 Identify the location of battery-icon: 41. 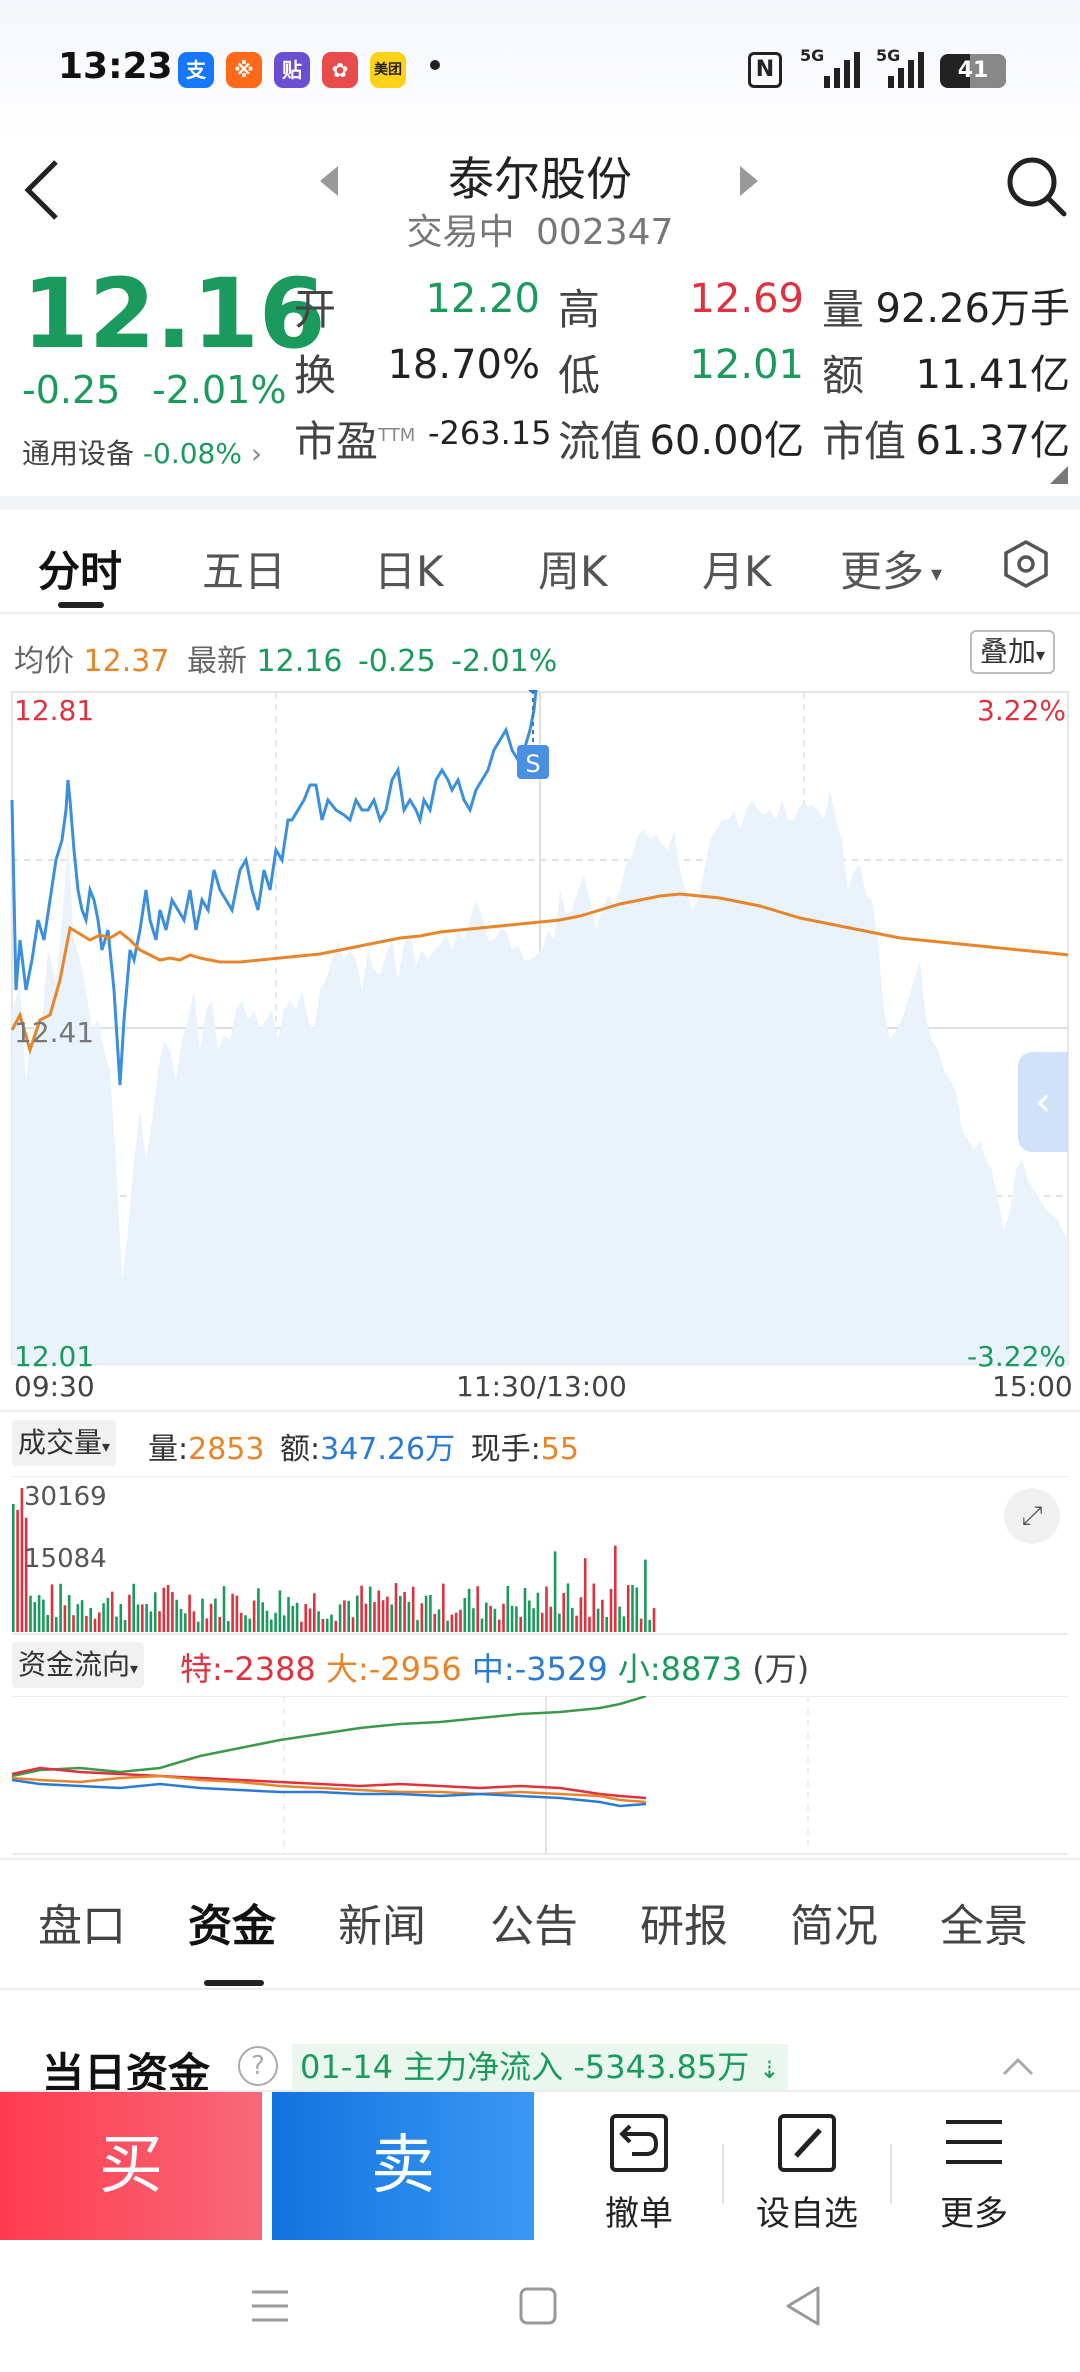
(973, 71).